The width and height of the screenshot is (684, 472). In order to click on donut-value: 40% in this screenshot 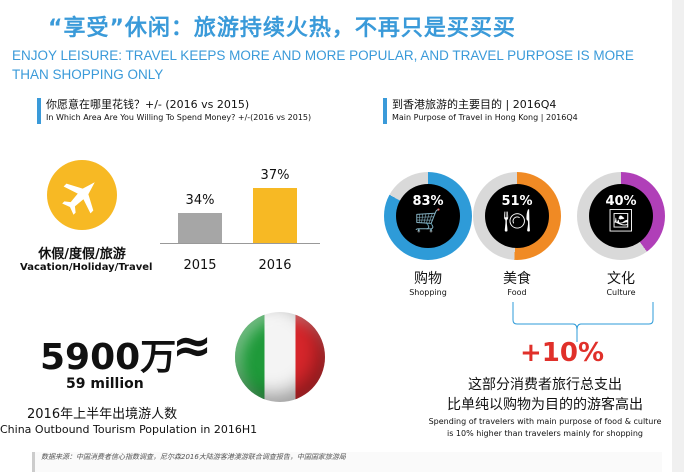, I will do `click(621, 201)`.